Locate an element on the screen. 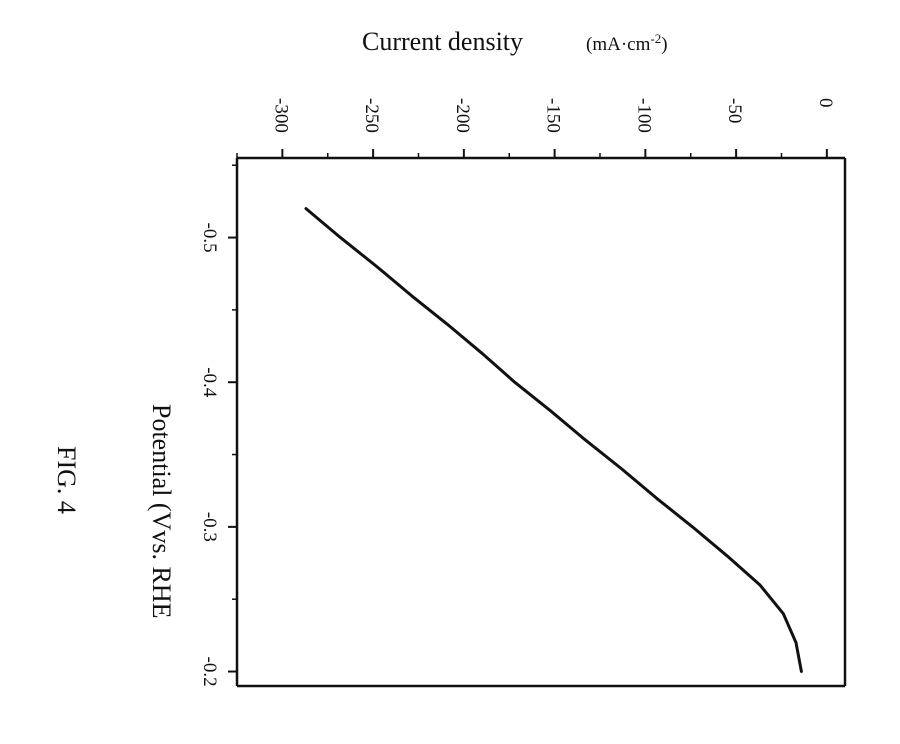 Image resolution: width=900 pixels, height=744 pixels. potential-ticks: -0.5 -0.4 -0.3 -0.2 is located at coordinates (218, 425).